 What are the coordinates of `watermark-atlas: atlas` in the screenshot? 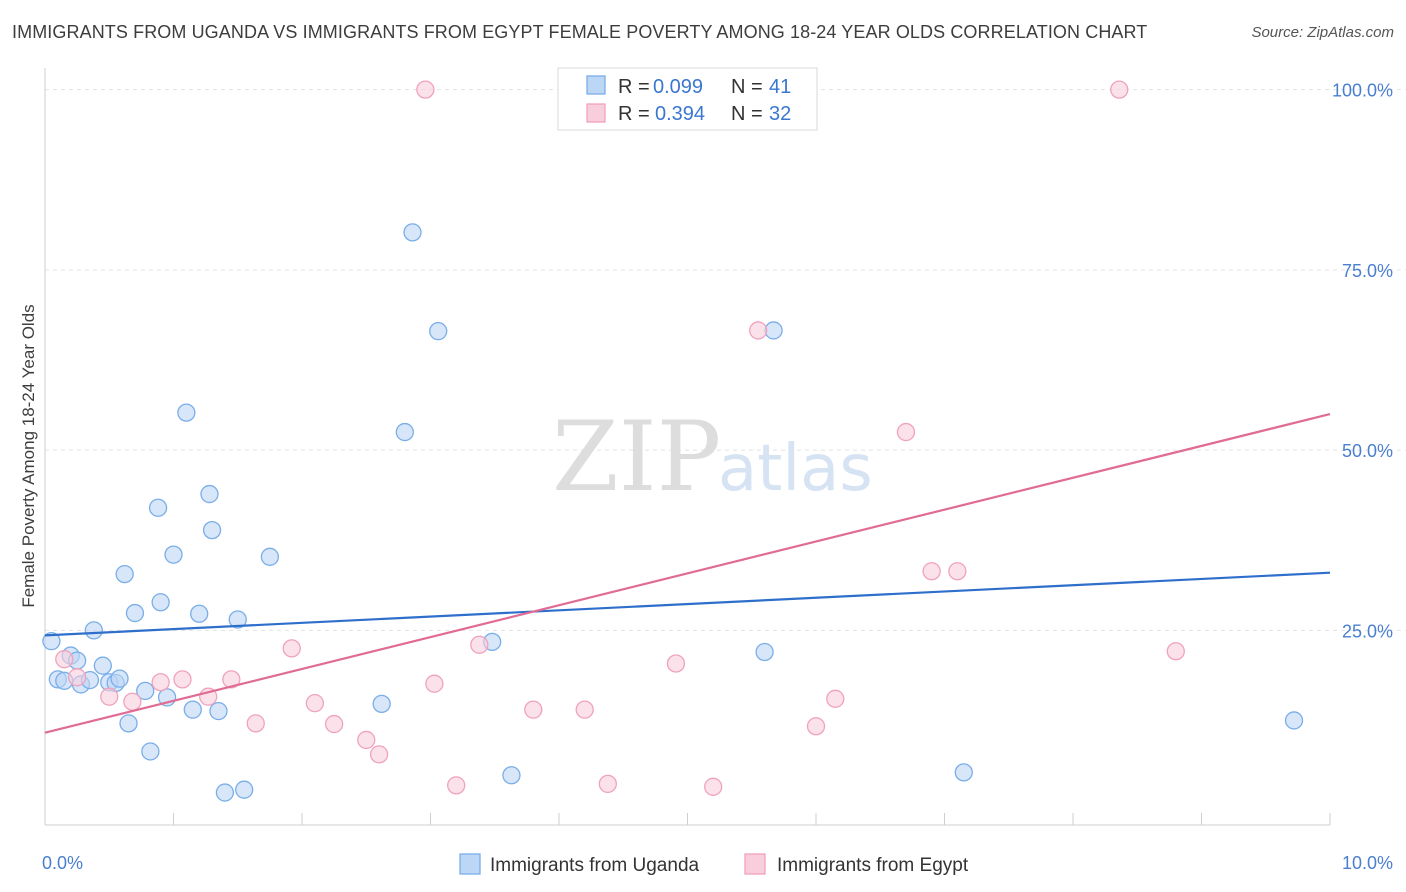 It's located at (795, 469).